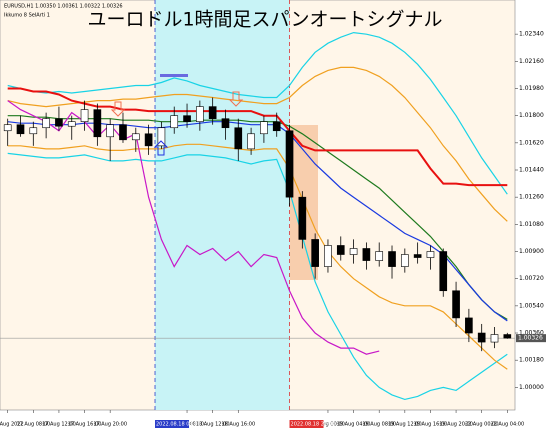 This screenshot has width=551, height=438. I want to click on y-tick-label: 1.01620, so click(531, 142).